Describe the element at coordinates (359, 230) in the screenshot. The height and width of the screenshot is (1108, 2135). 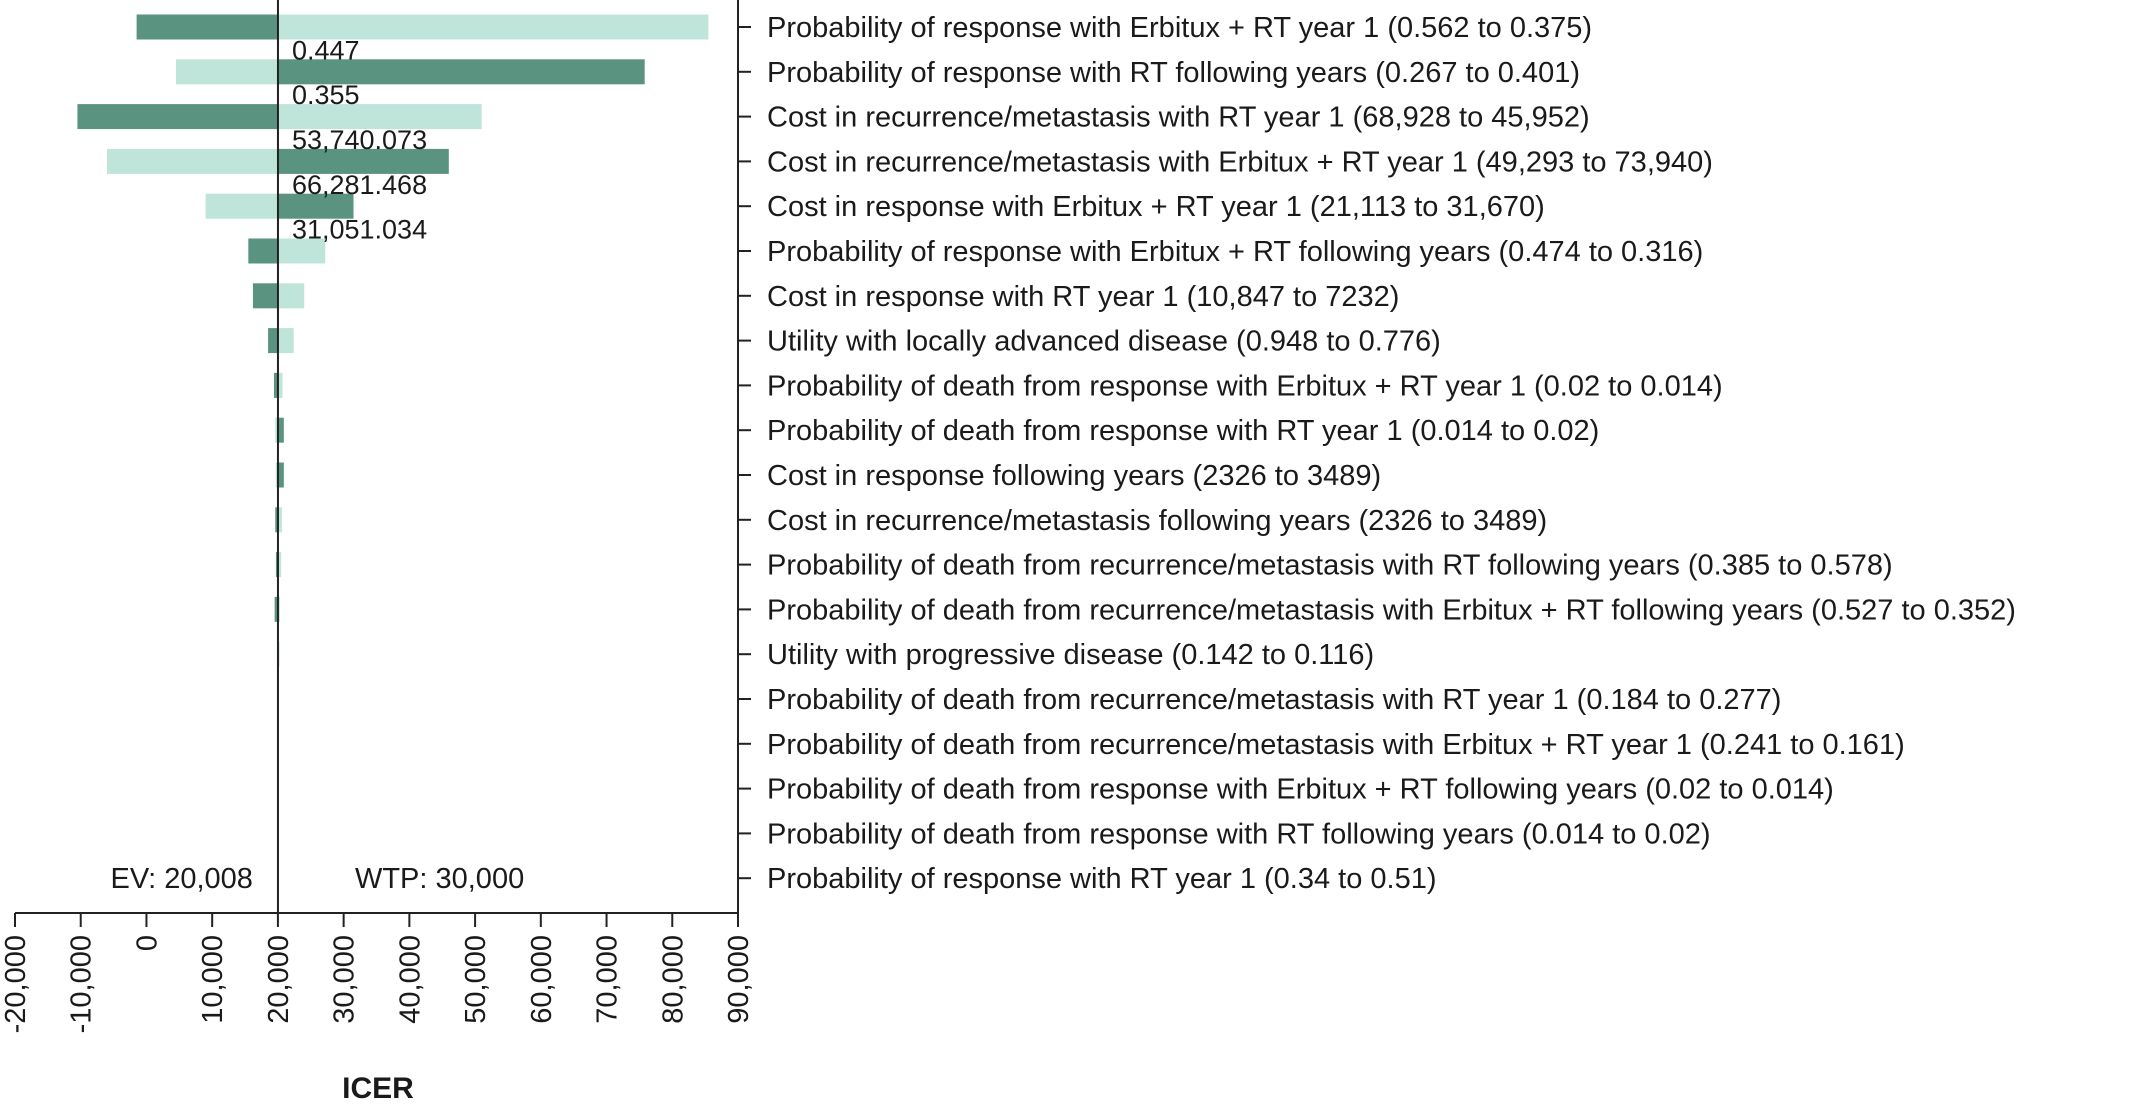
I see `annotation-label: 31,051.034` at that location.